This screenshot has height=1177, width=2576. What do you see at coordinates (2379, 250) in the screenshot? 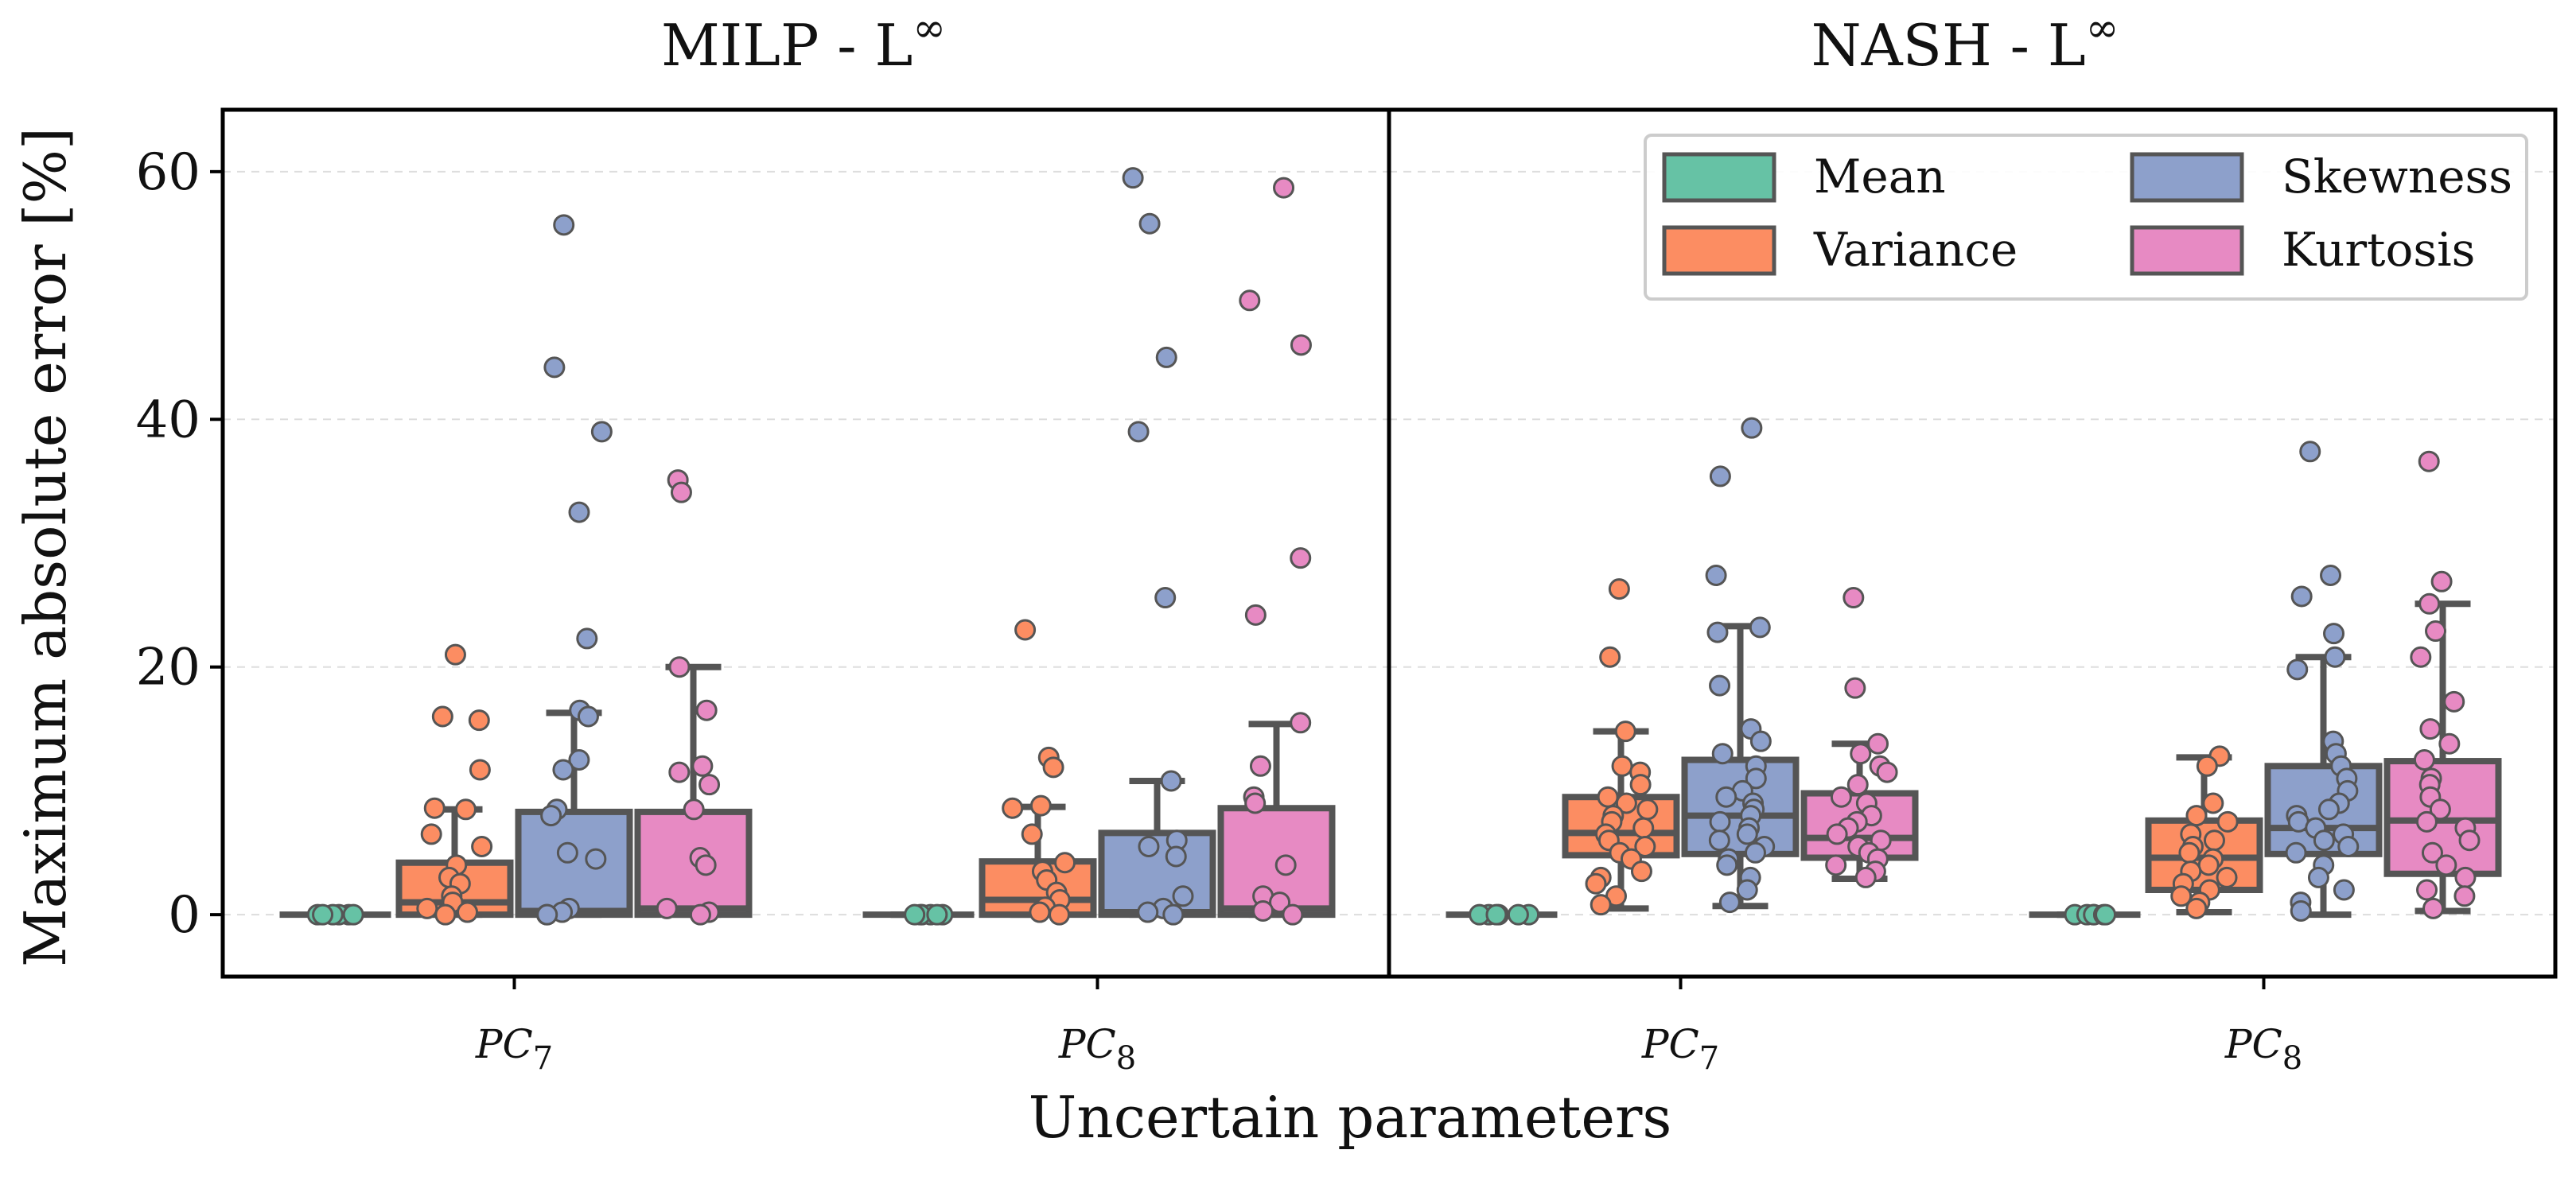
I see `legend-label-kurtosis: Kurtosis` at bounding box center [2379, 250].